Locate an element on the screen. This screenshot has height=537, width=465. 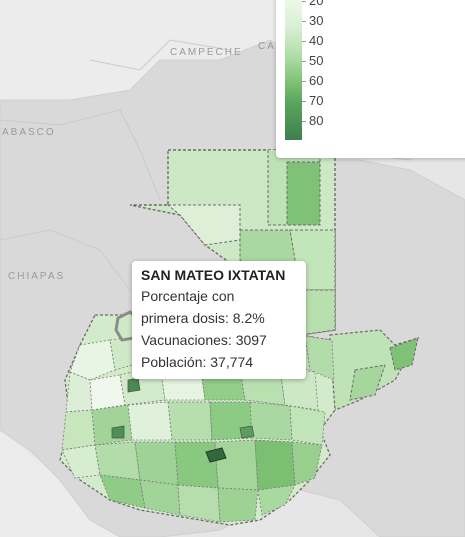
region-label-chiapas: CHIAPAS is located at coordinates (36, 276).